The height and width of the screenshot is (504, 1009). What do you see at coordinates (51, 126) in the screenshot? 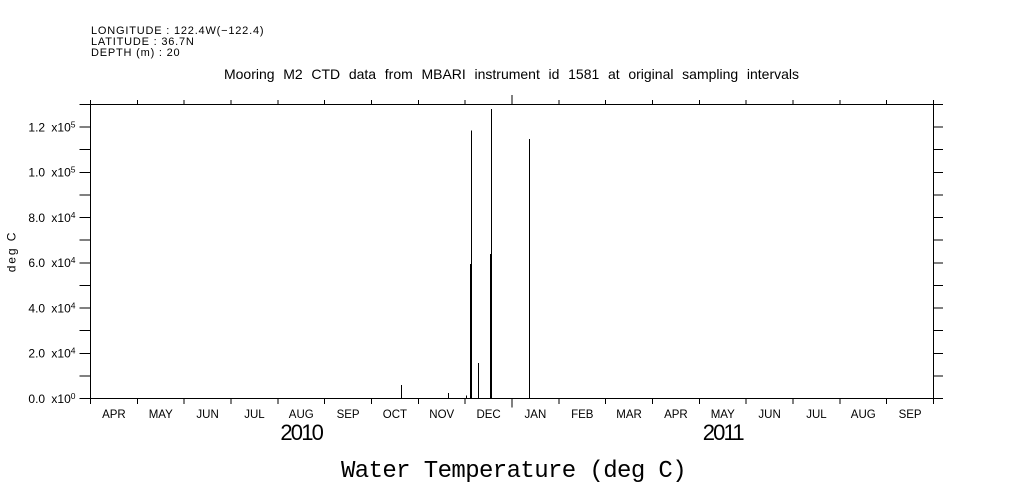
I see `svg-text: 1.2 x105` at bounding box center [51, 126].